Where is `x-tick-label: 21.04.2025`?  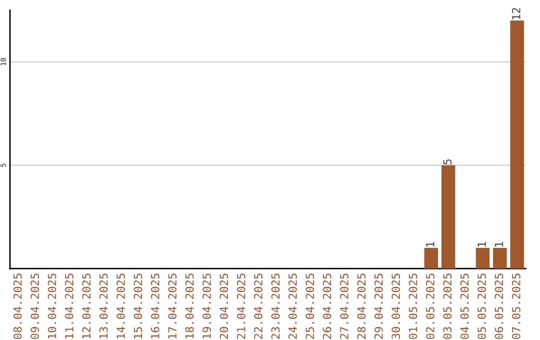
x-tick-label: 21.04.2025 is located at coordinates (241, 306).